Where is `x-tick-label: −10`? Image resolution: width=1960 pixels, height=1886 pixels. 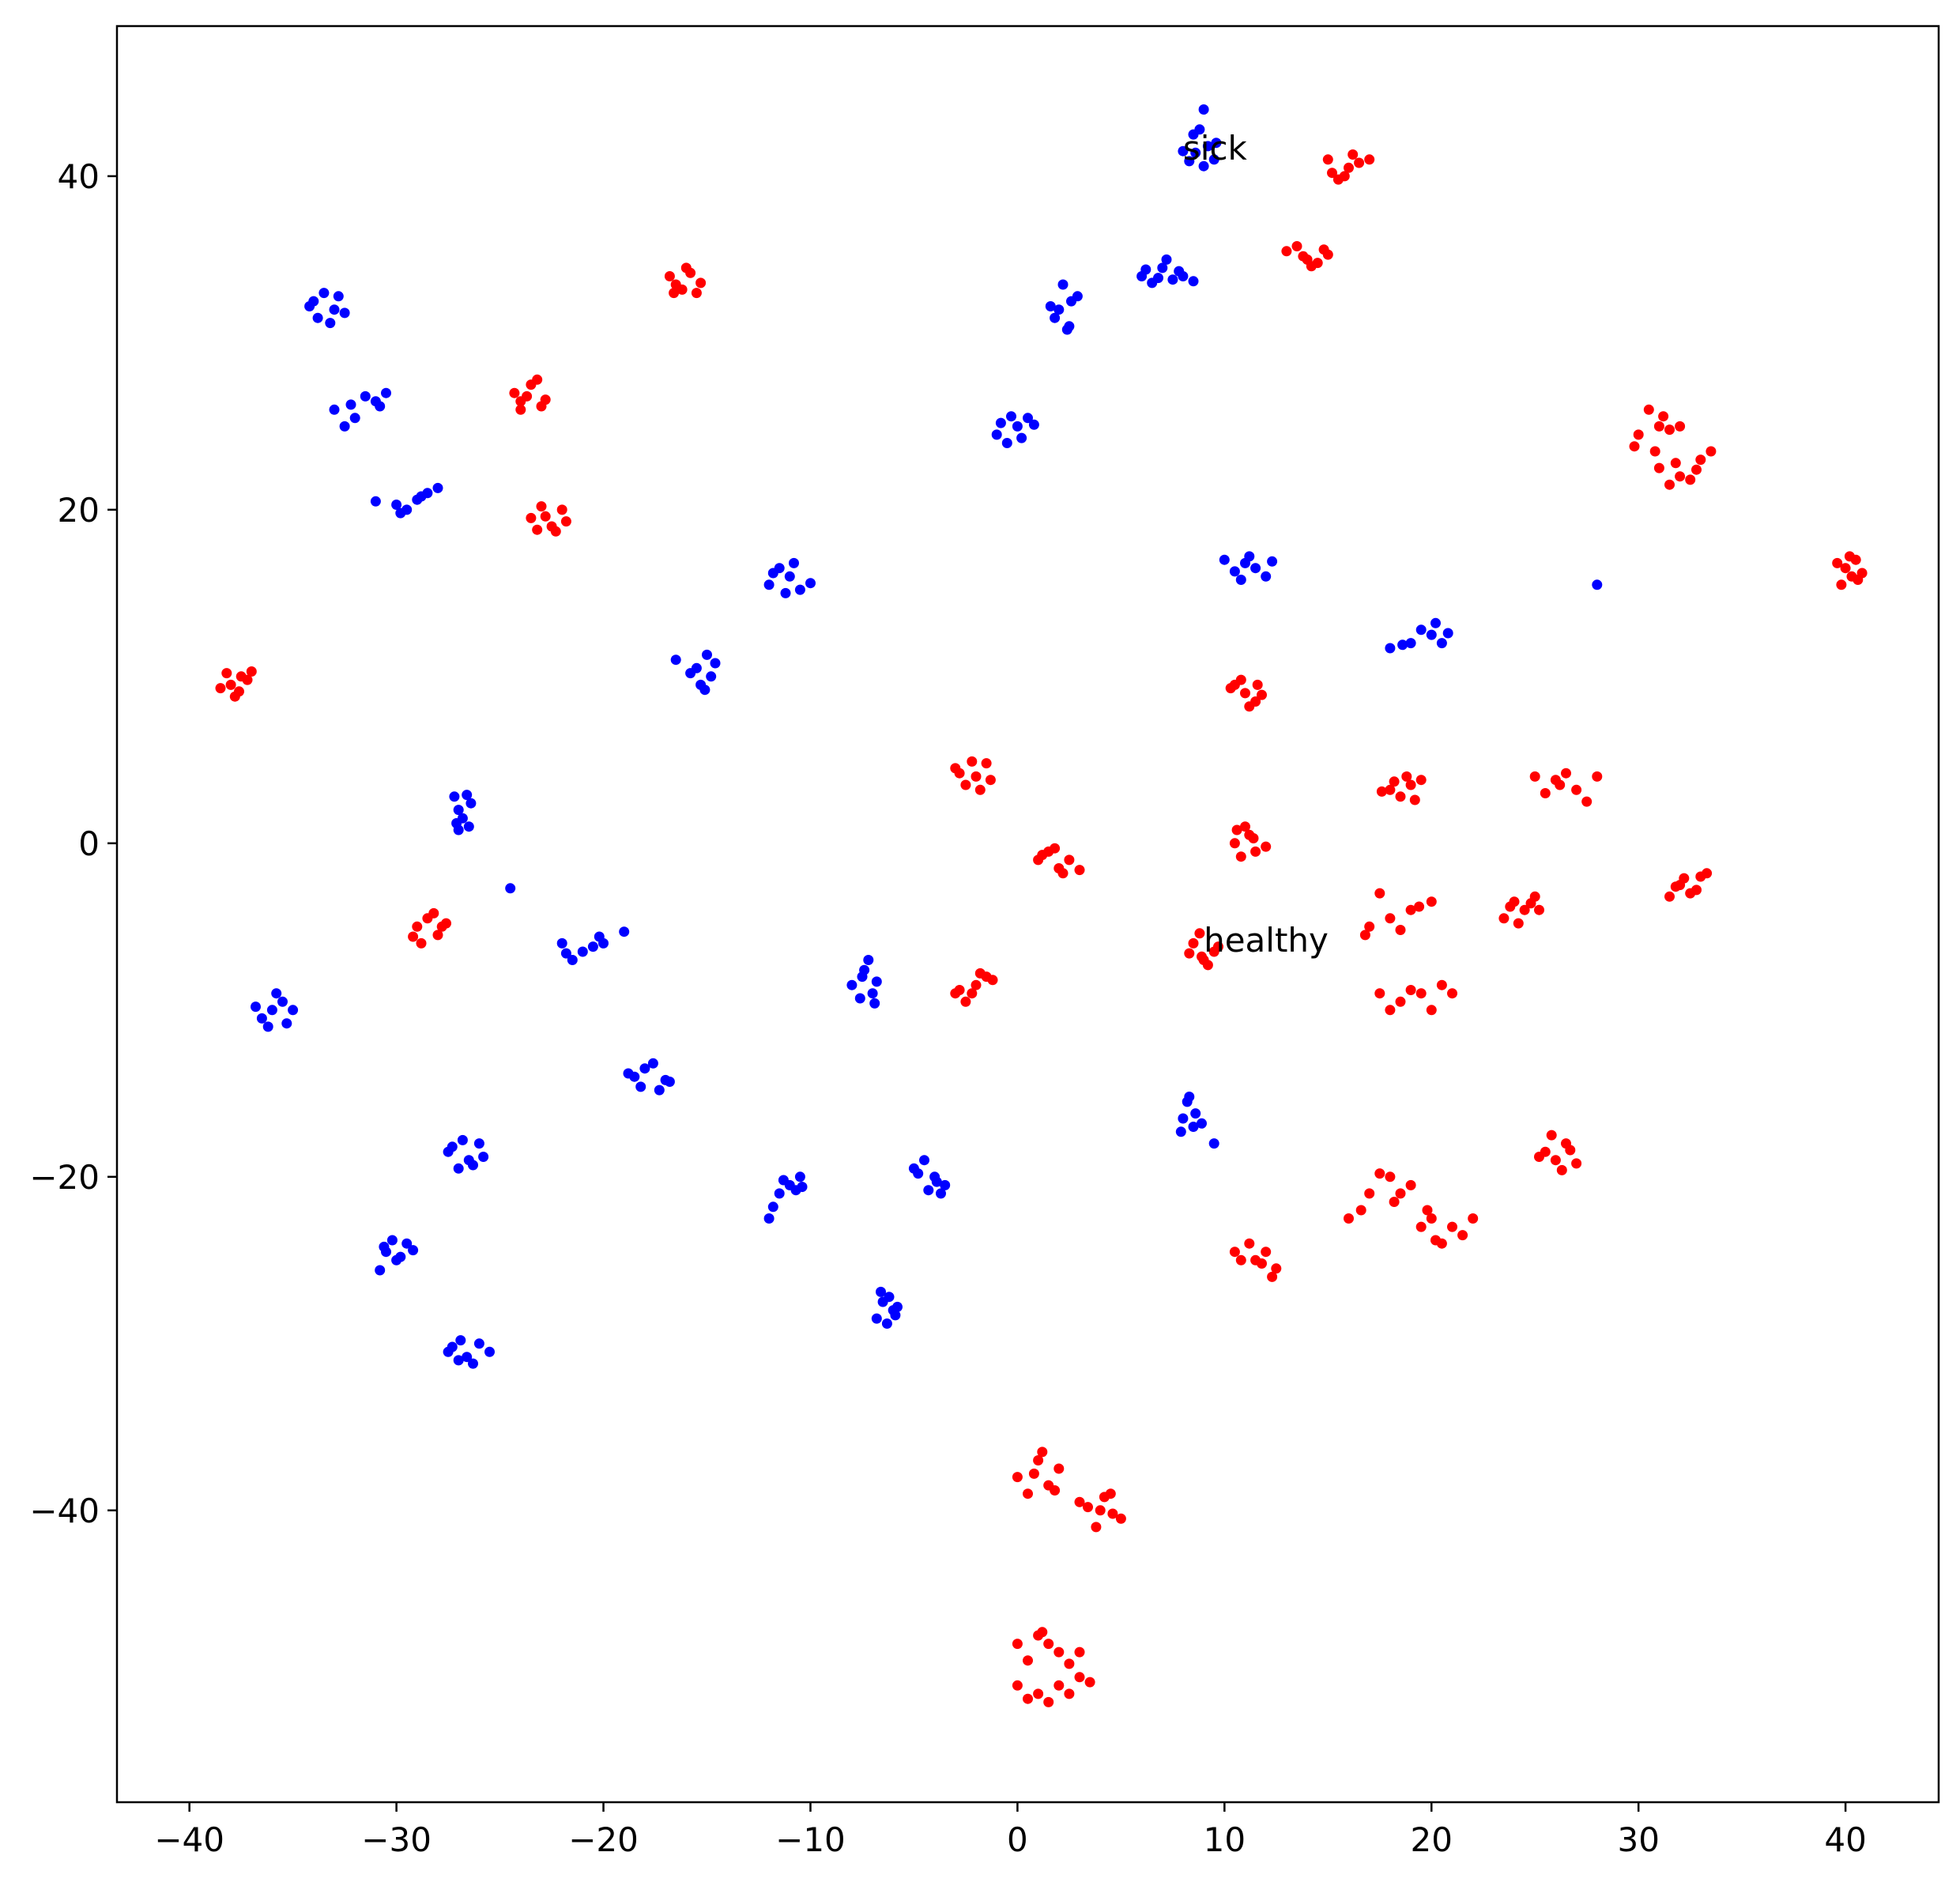 x-tick-label: −10 is located at coordinates (810, 1840).